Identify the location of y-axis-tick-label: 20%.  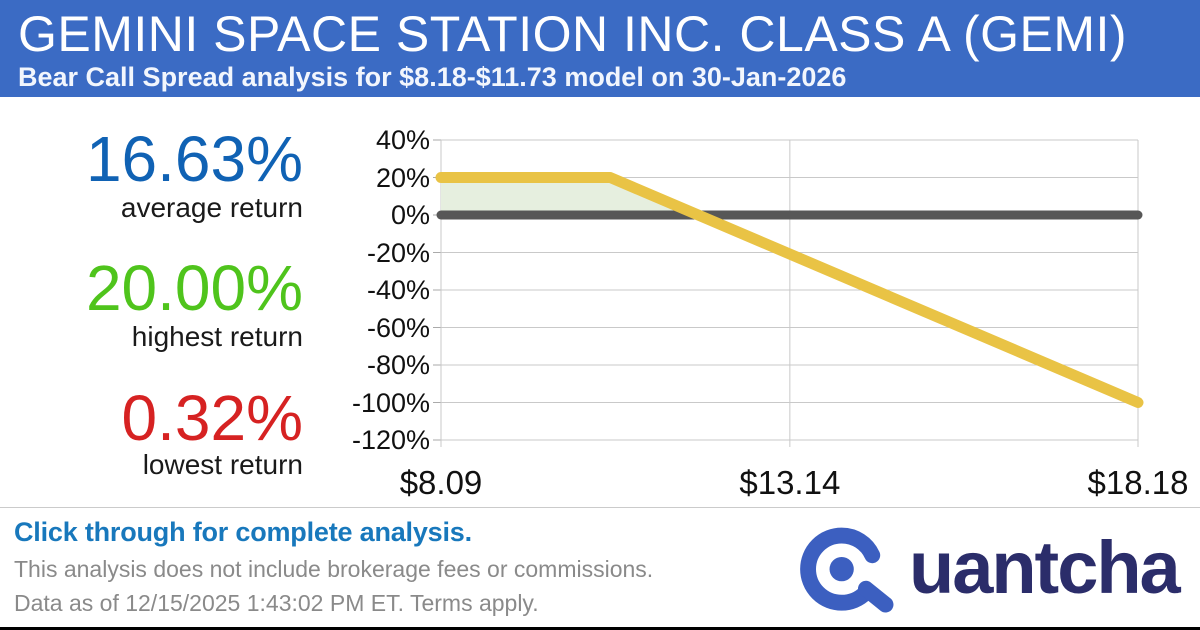
(402, 177).